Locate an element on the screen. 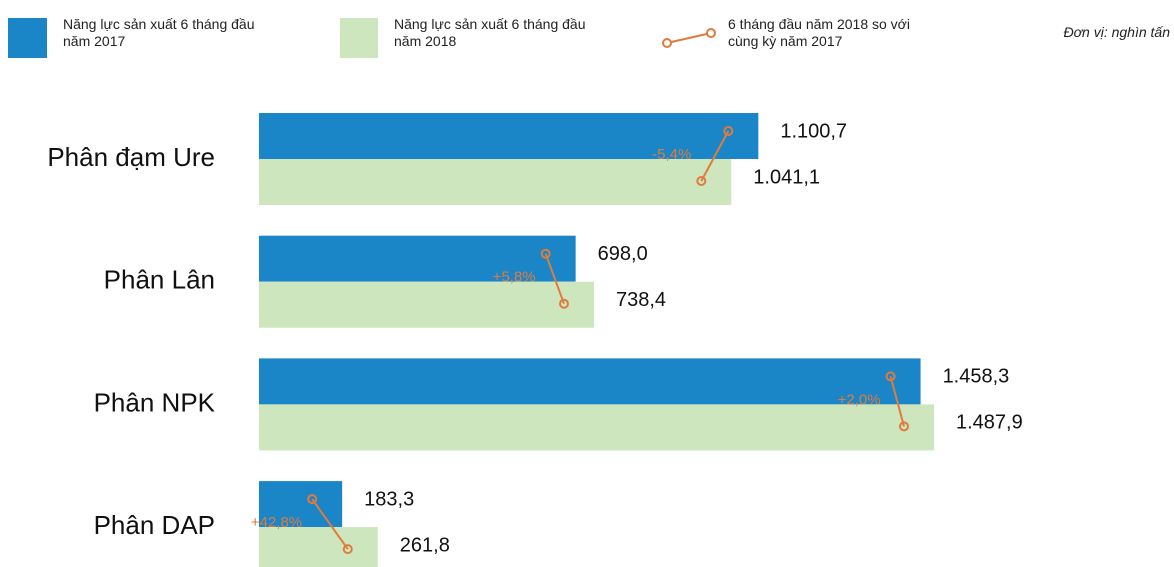  category-label: Phân đạm Ure is located at coordinates (131, 157).